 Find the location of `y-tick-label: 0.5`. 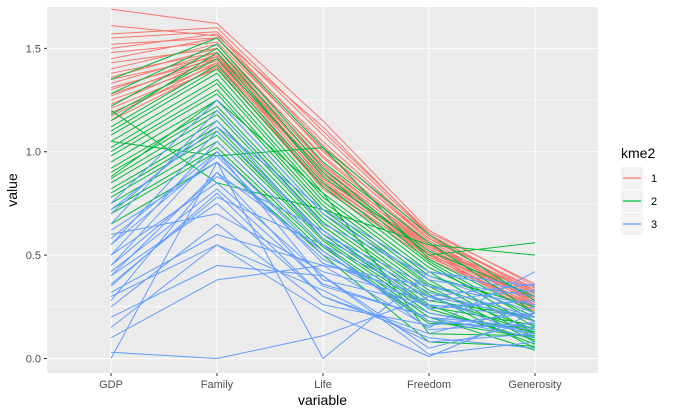

y-tick-label: 0.5 is located at coordinates (33, 256).